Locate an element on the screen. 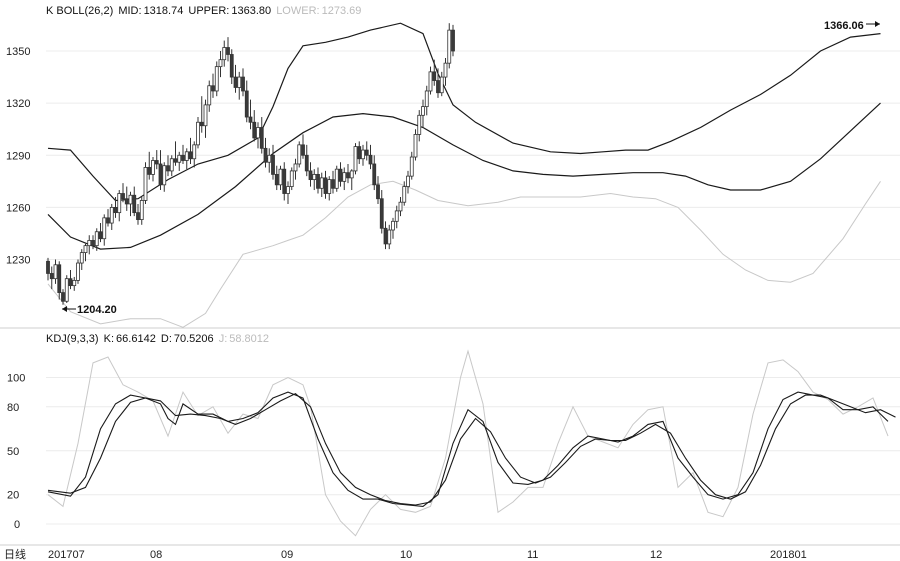  upper-y-tick: 1320 is located at coordinates (18, 104).